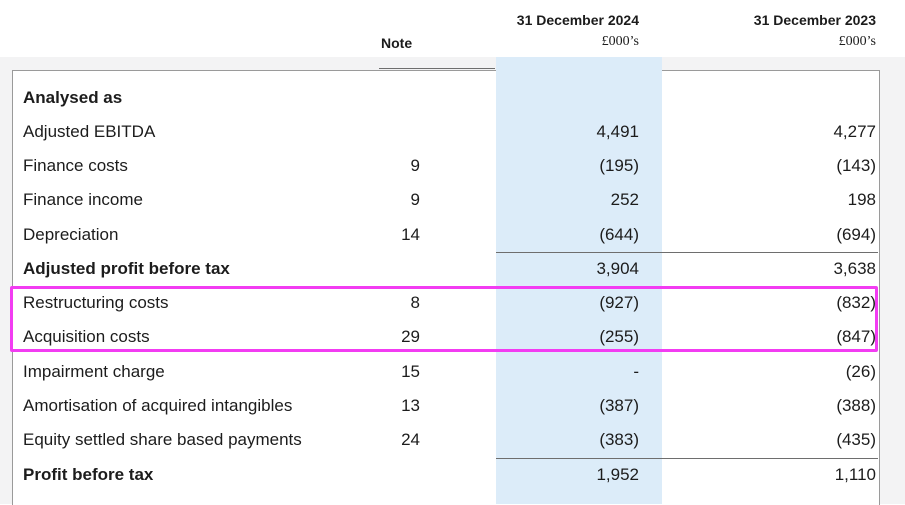 The image size is (905, 505). What do you see at coordinates (856, 234) in the screenshot?
I see `row-value-2023: (694)` at bounding box center [856, 234].